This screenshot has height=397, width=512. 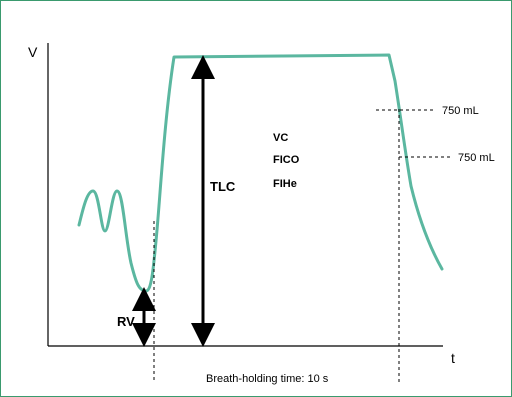 I want to click on rv-label: RV, so click(x=126, y=321).